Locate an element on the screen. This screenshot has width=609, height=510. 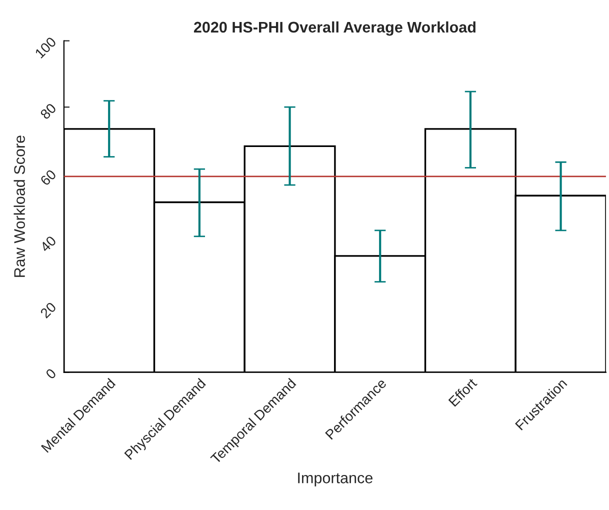
chart-title: 2020 HS-PHI Overall Average Workload is located at coordinates (335, 28).